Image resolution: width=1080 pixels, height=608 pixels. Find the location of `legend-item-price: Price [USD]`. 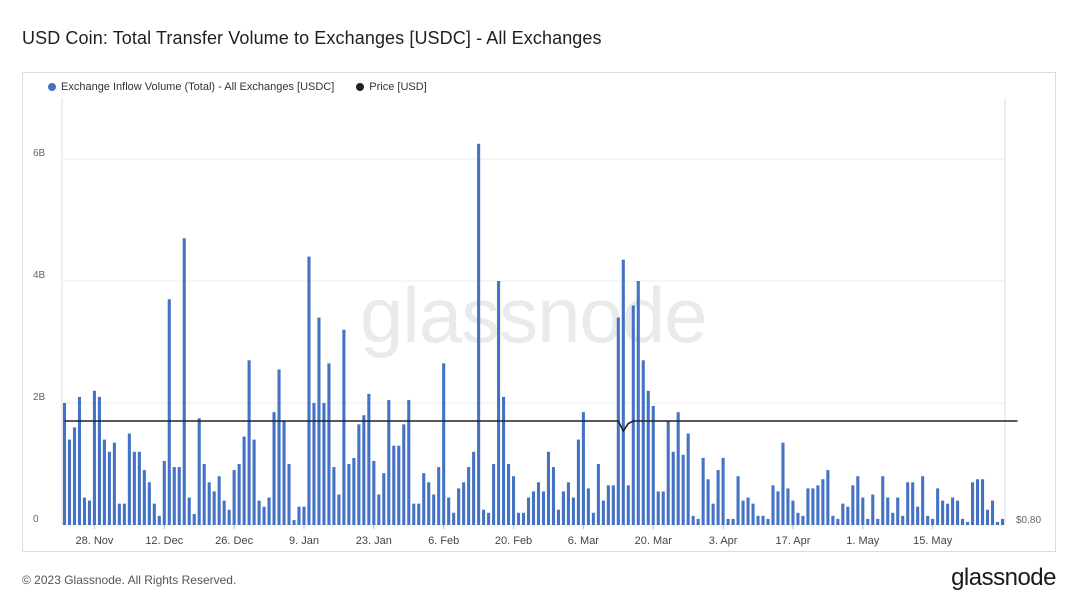

legend-item-price: Price [USD] is located at coordinates (391, 87).